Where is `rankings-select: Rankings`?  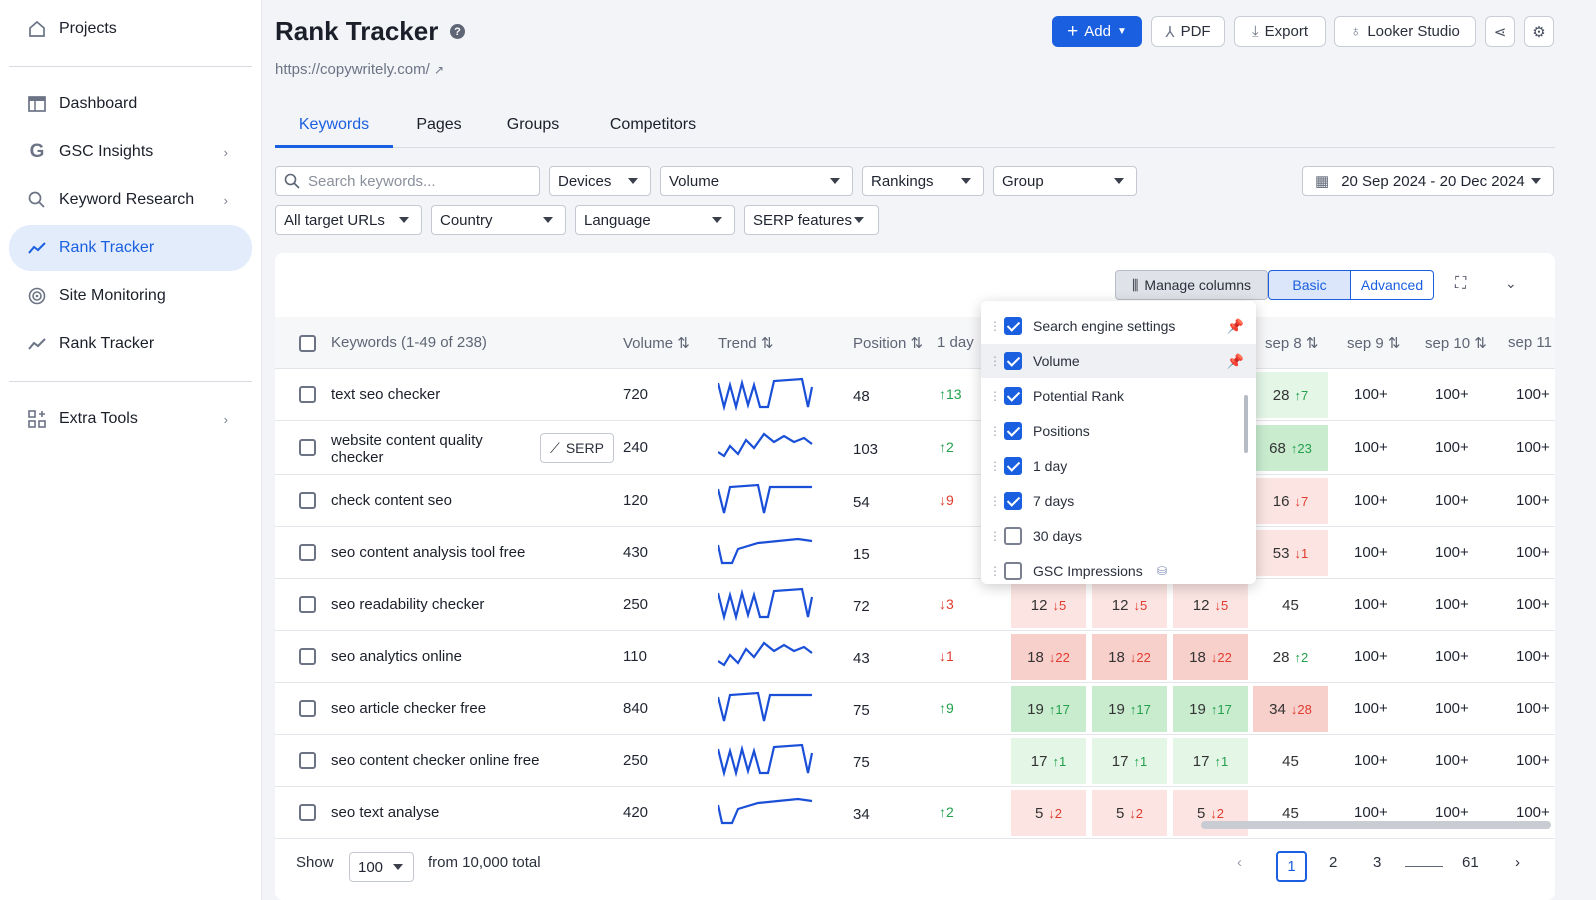
rankings-select: Rankings is located at coordinates (923, 181).